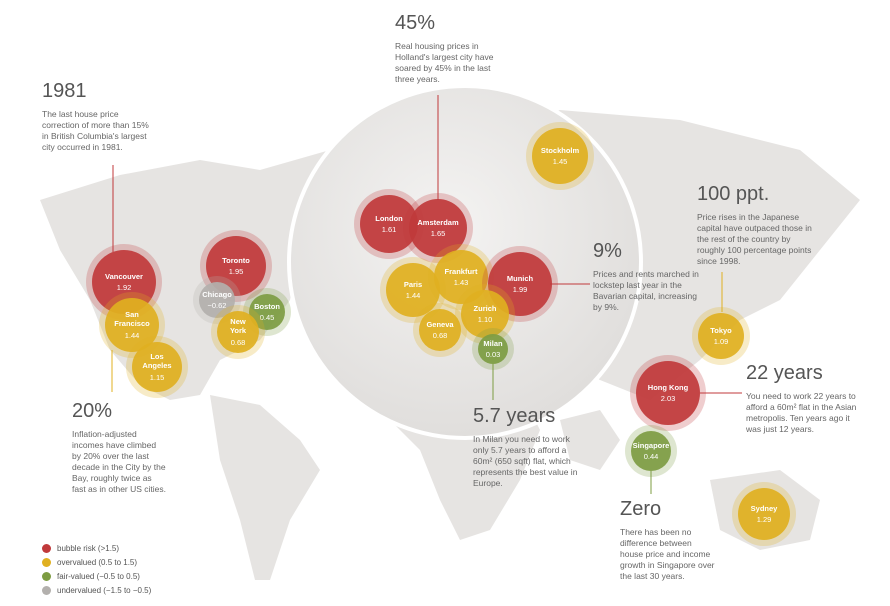 This screenshot has width=890, height=606. I want to click on city-name: Vancouver, so click(124, 276).